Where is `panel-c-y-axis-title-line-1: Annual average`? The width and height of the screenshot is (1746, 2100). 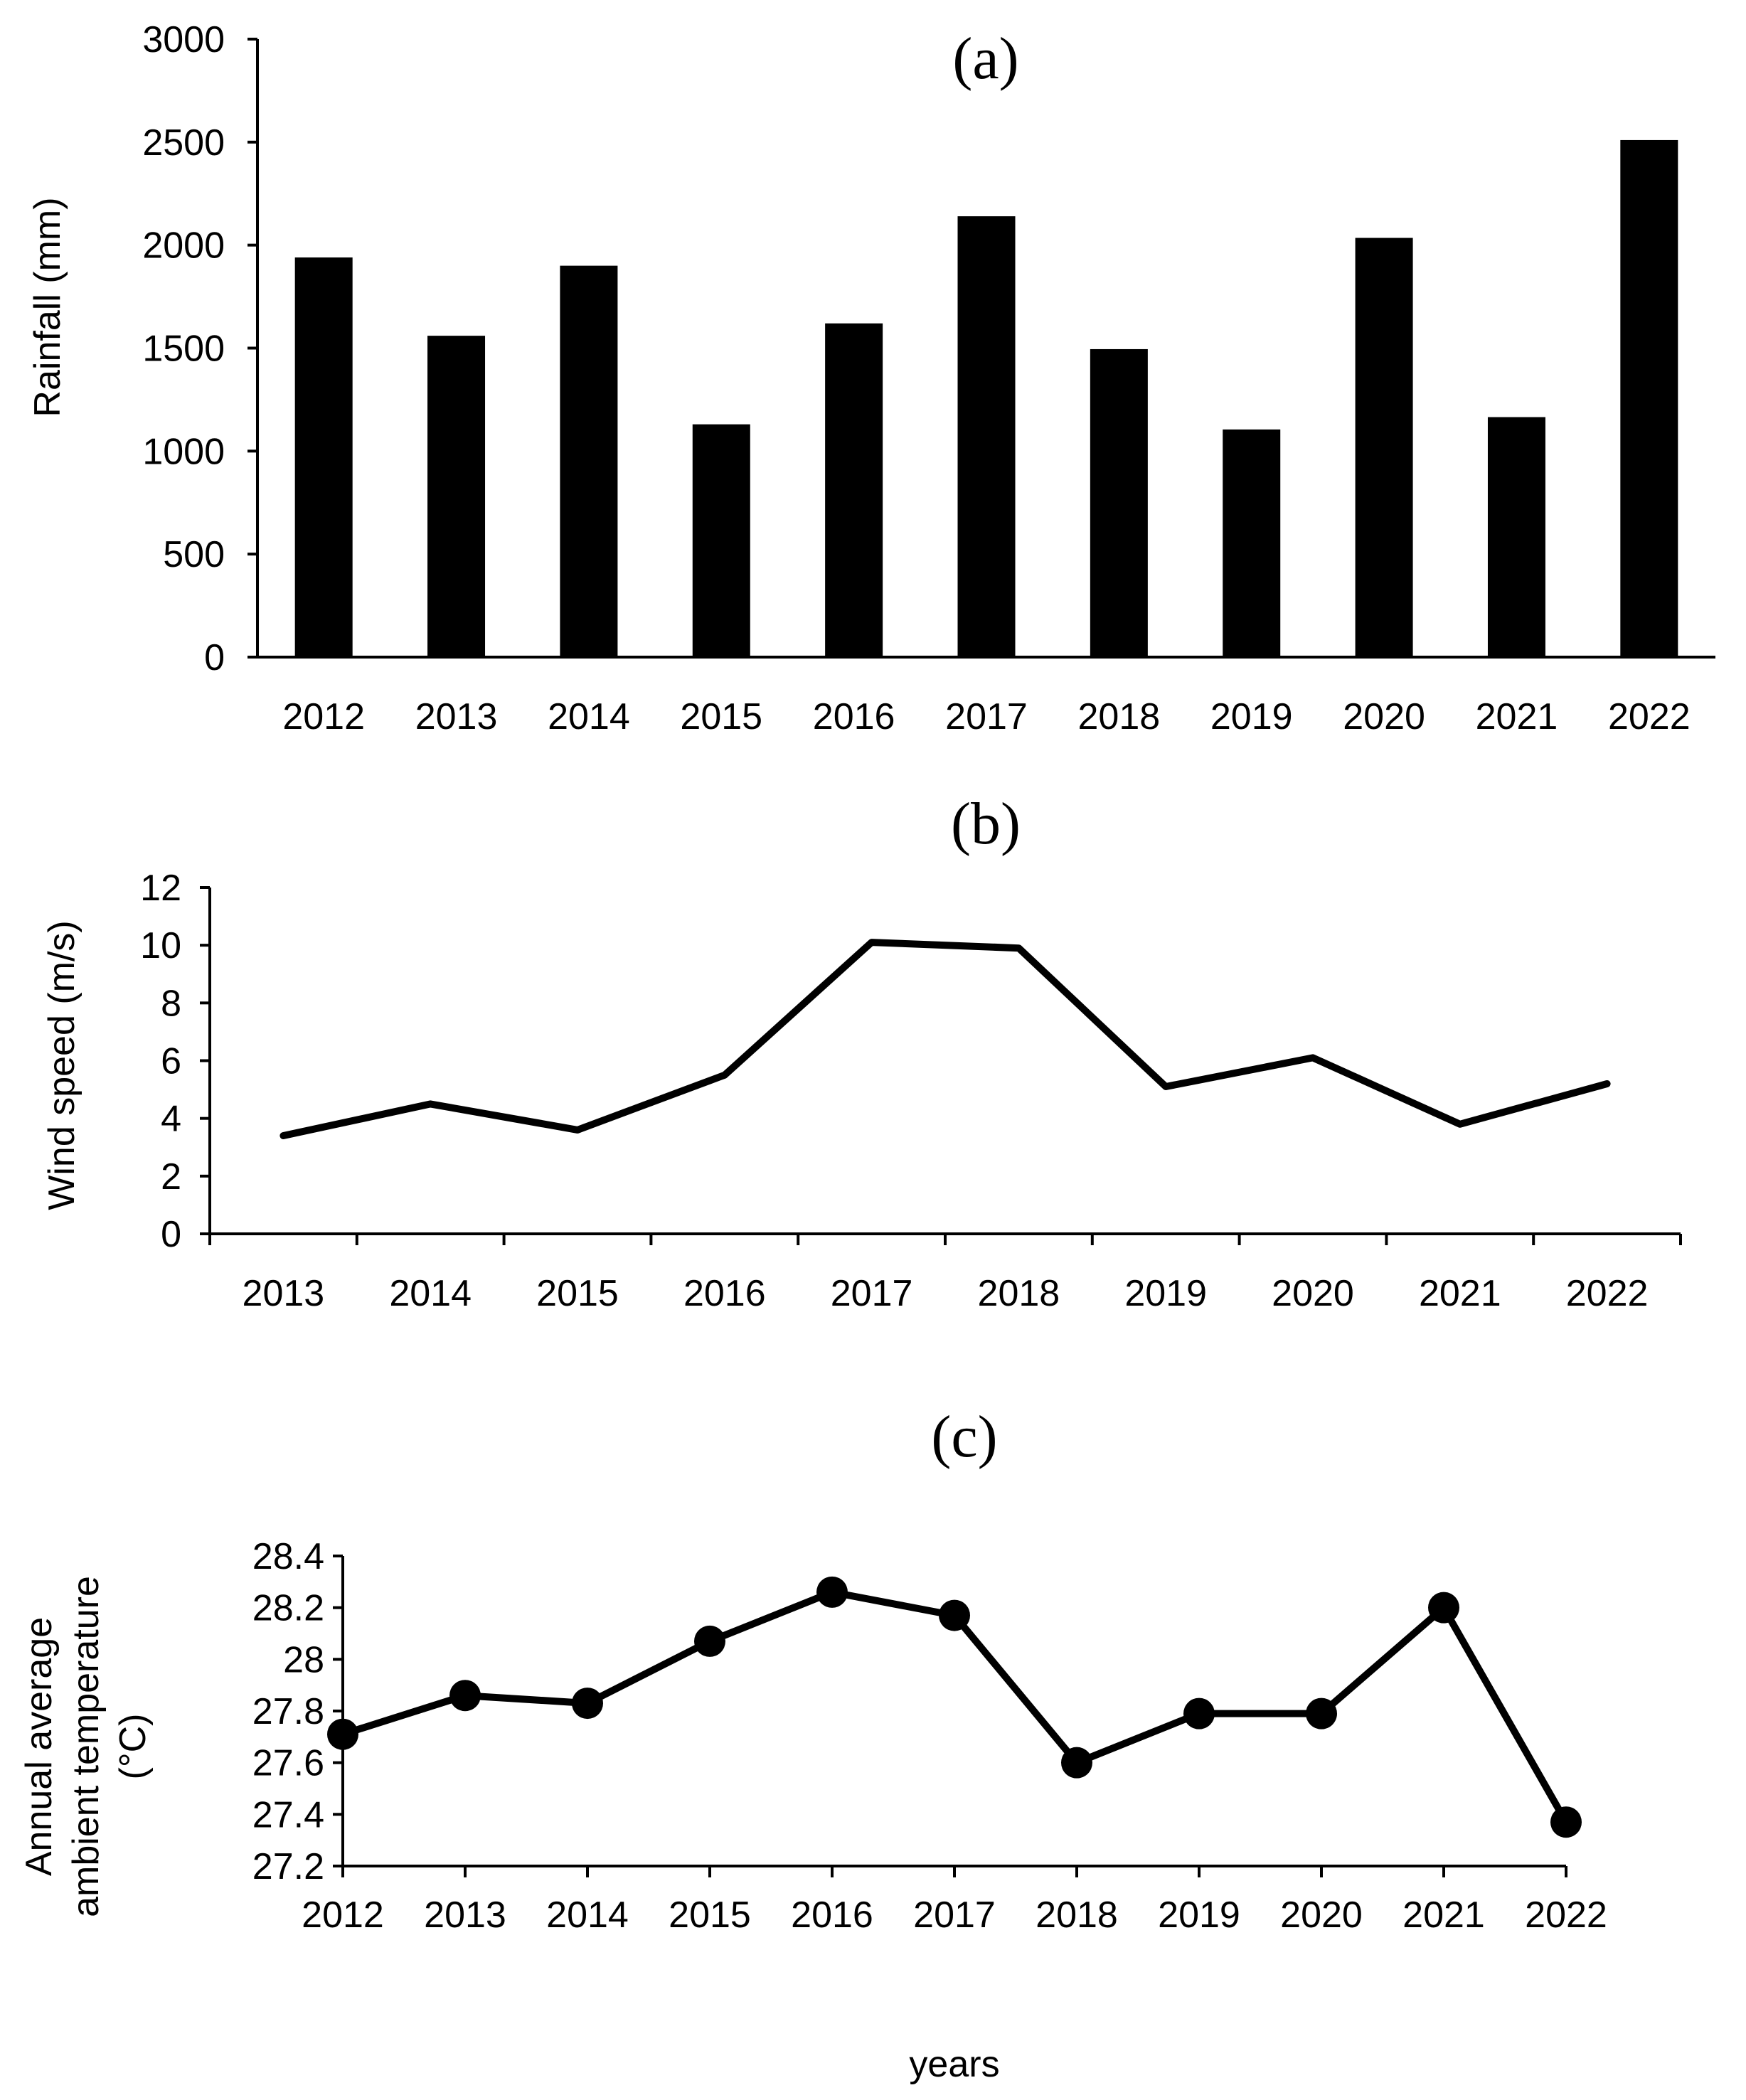
panel-c-y-axis-title-line-1: Annual average is located at coordinates (39, 1746).